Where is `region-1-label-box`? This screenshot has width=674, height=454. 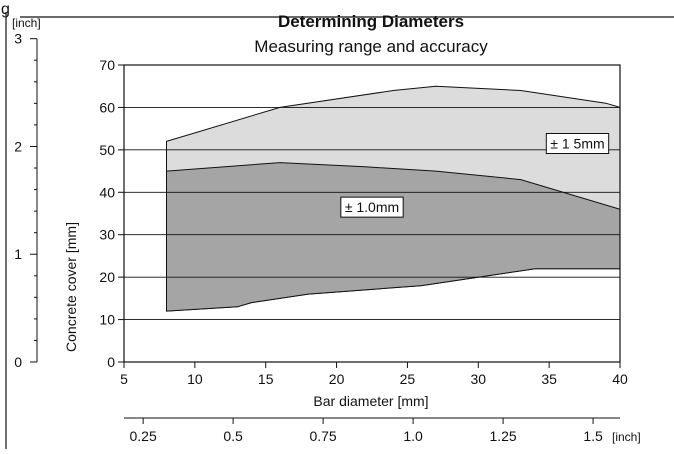 region-1-label-box is located at coordinates (577, 143).